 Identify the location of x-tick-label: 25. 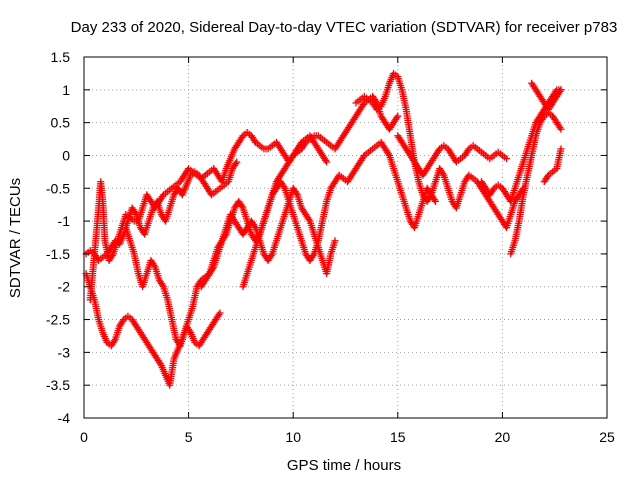
(607, 437).